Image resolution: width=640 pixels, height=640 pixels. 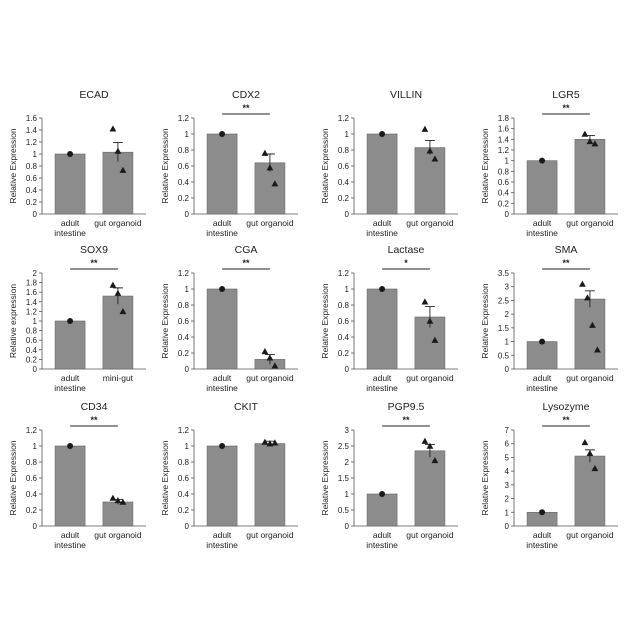 I want to click on panel-title: SMA, so click(x=566, y=250).